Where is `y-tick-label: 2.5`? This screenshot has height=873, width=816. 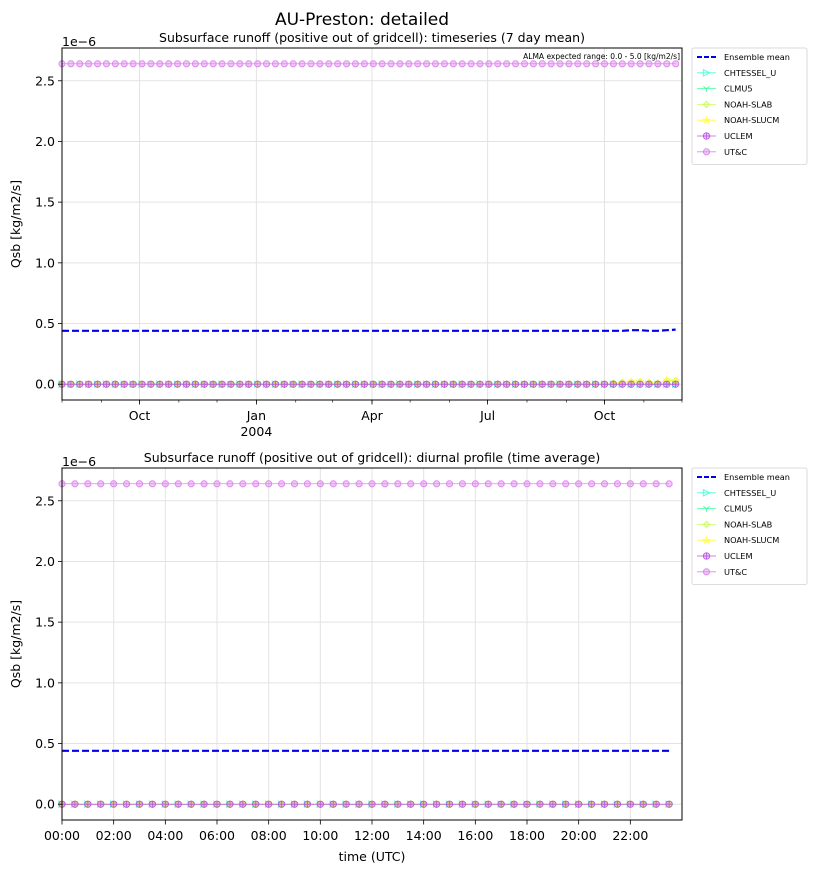
y-tick-label: 2.5 is located at coordinates (45, 500).